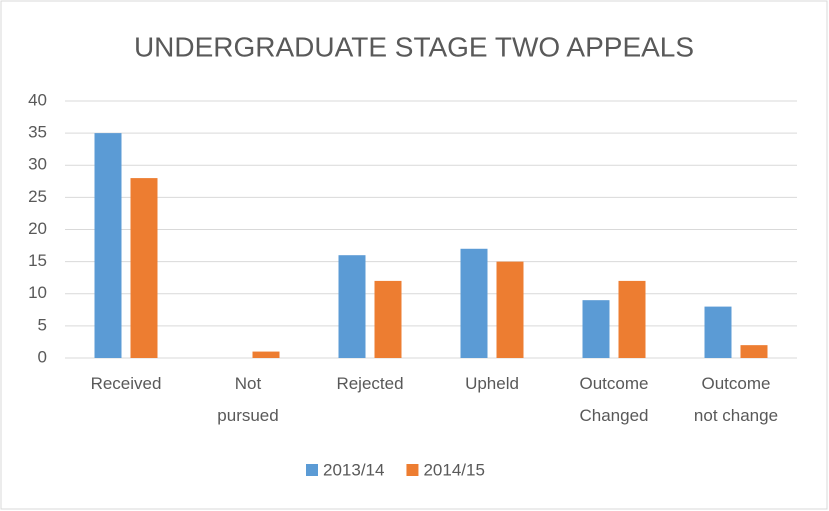 Image resolution: width=829 pixels, height=511 pixels. What do you see at coordinates (453, 469) in the screenshot?
I see `legend-label: 2014/15` at bounding box center [453, 469].